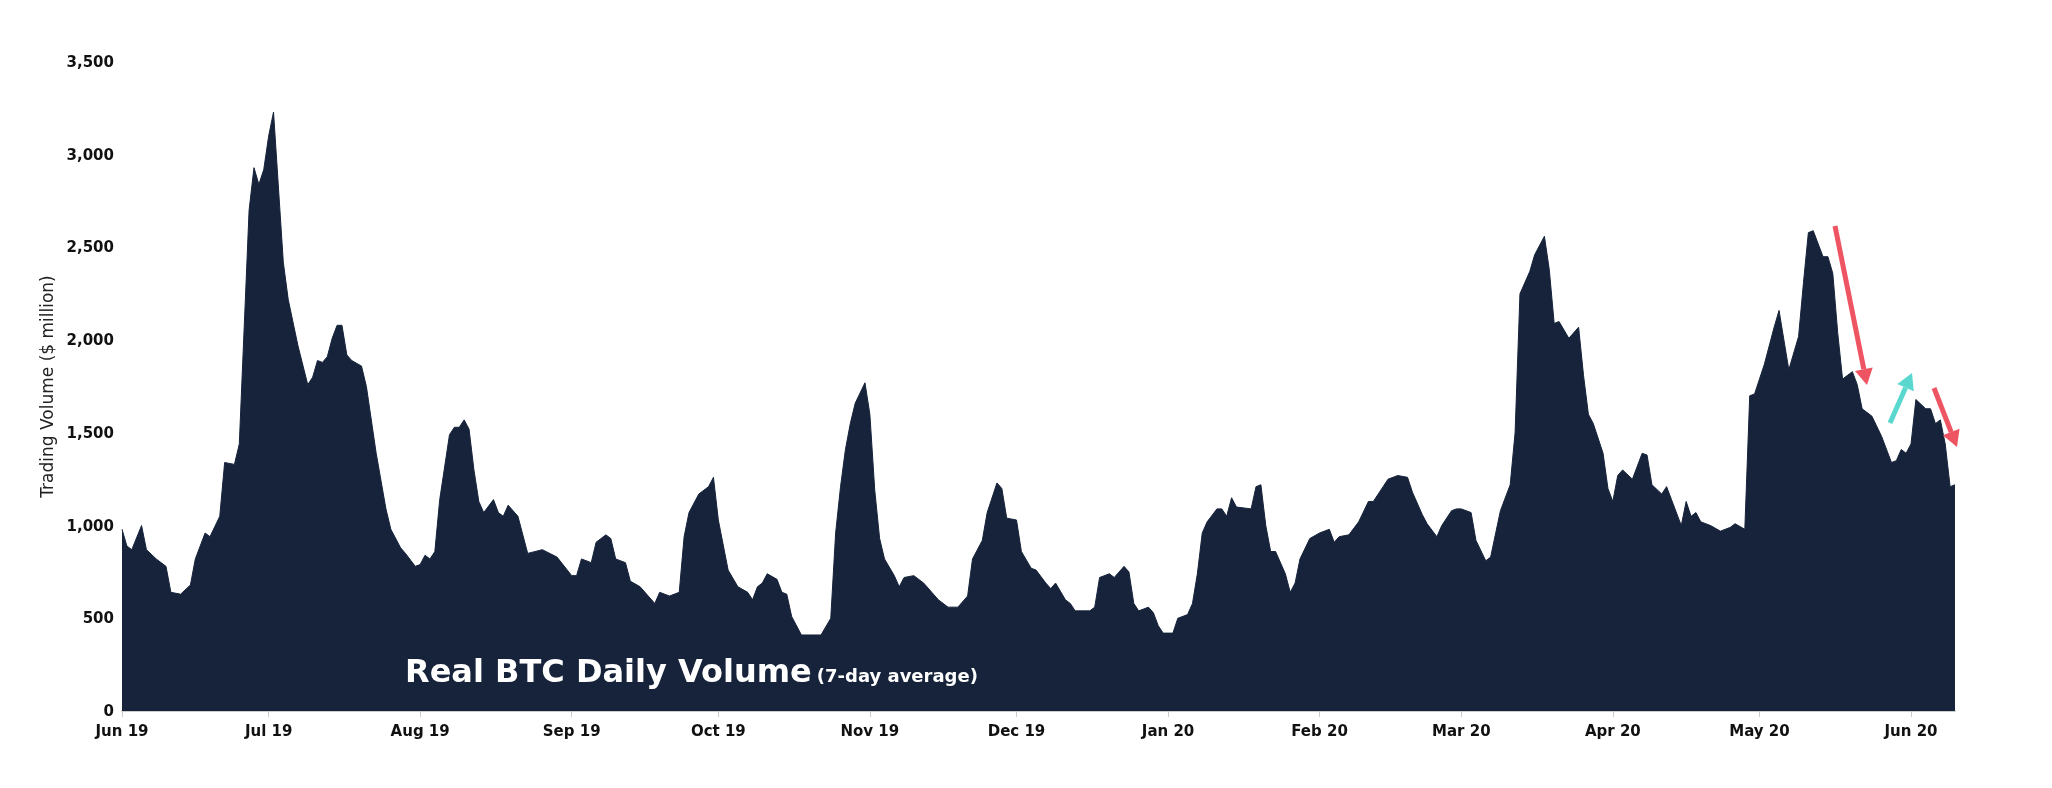  I want to click on x-tick-label: Aug 19, so click(420, 730).